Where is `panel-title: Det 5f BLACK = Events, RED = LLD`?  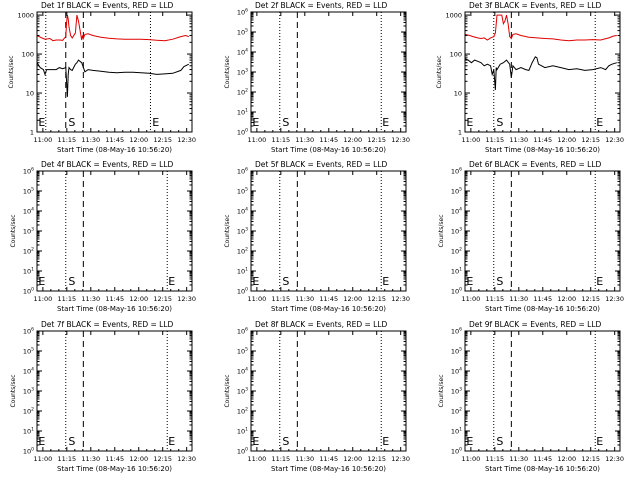 panel-title: Det 5f BLACK = Events, RED = LLD is located at coordinates (321, 164).